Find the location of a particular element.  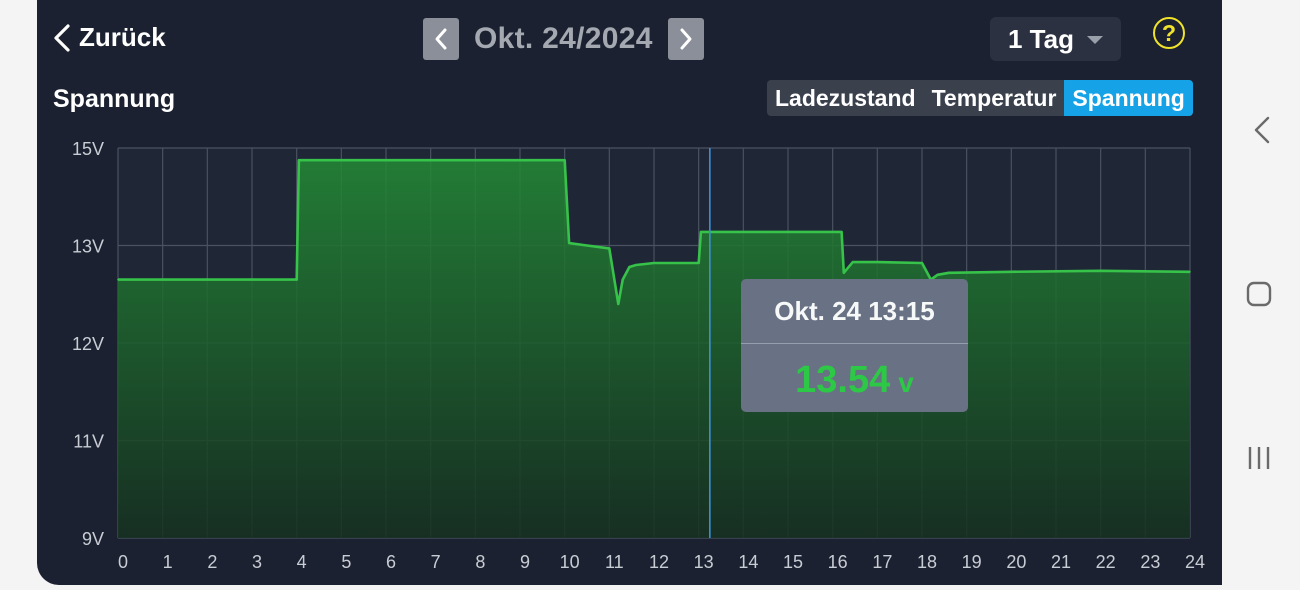

caret-down-icon is located at coordinates (1095, 40).